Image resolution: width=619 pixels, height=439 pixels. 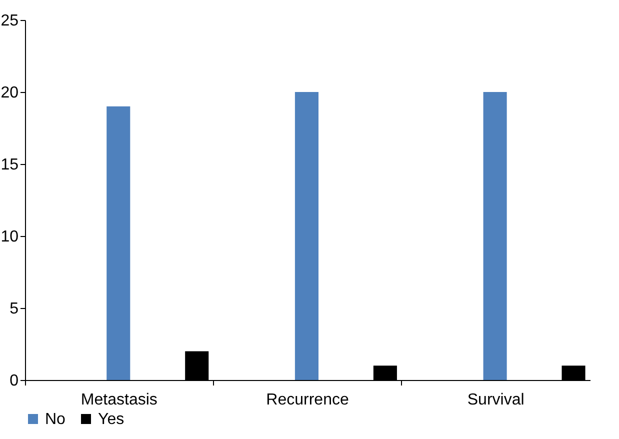 What do you see at coordinates (14, 309) in the screenshot?
I see `y-tick-label: 5` at bounding box center [14, 309].